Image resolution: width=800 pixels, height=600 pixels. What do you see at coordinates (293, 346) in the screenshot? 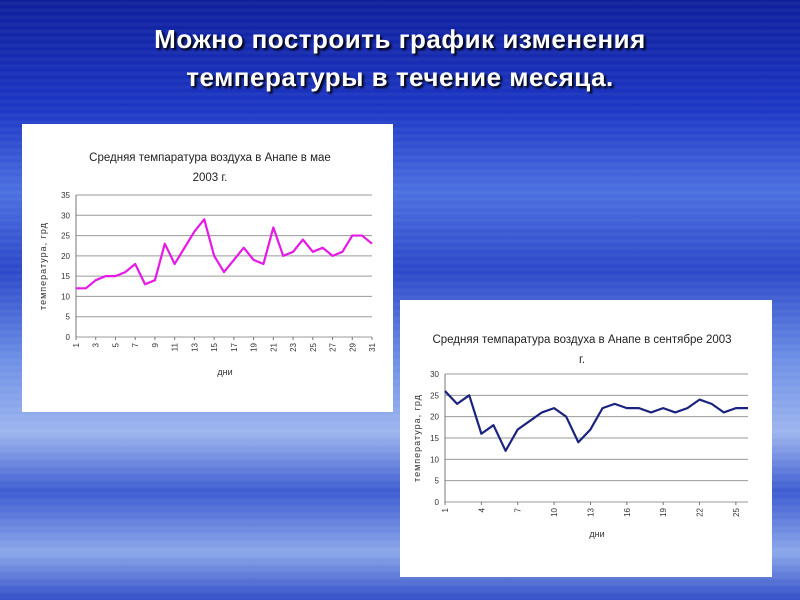
I see `x-tick-label: 23` at bounding box center [293, 346].